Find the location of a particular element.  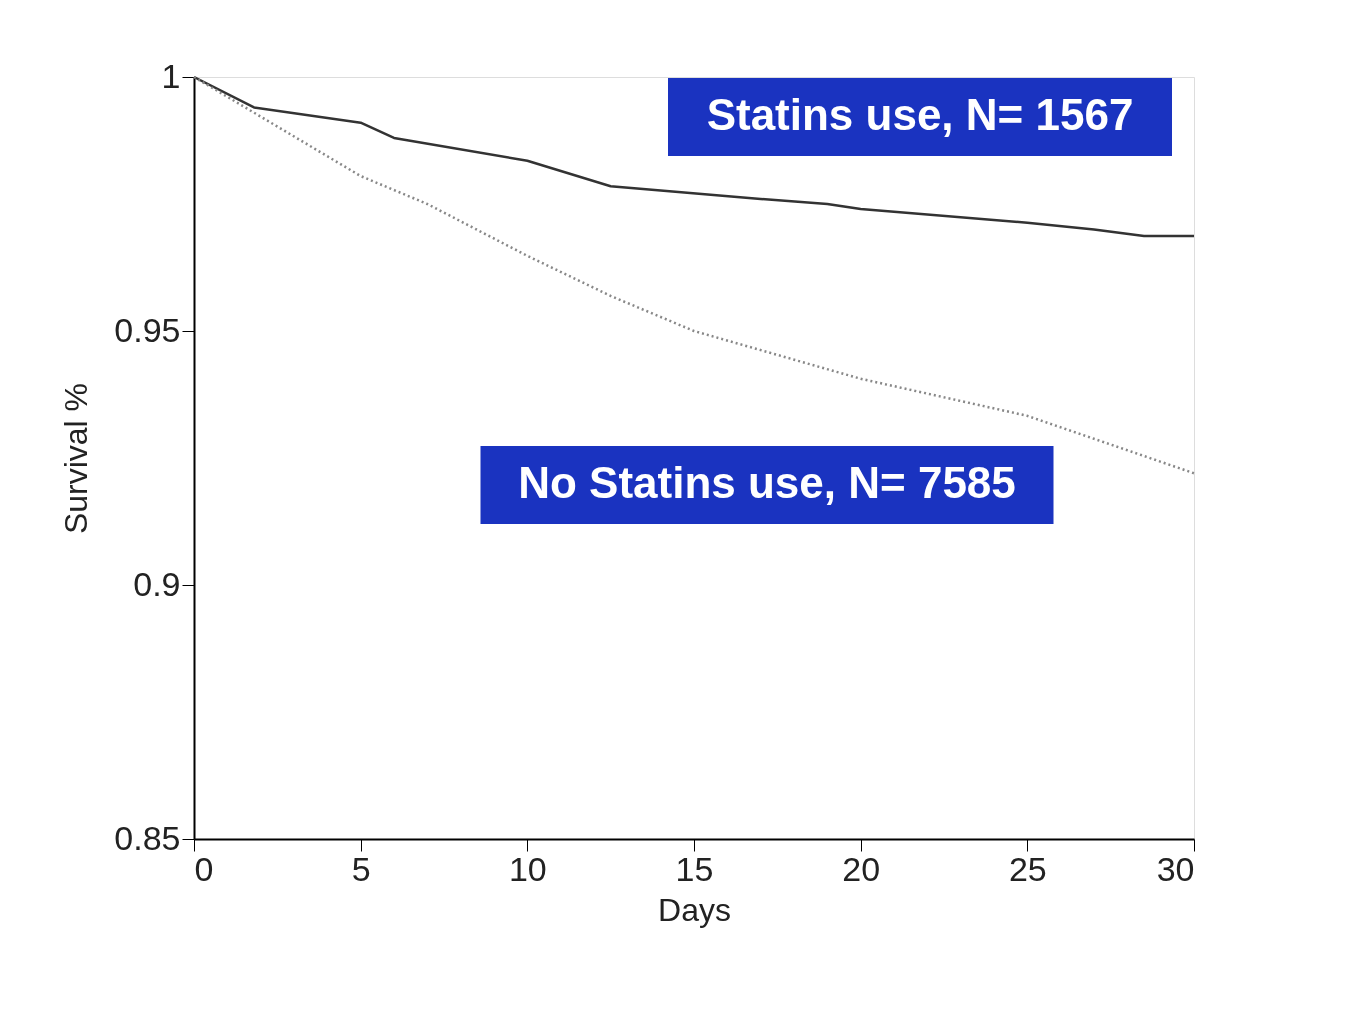

y-tick-label: 0.9 is located at coordinates (157, 583).